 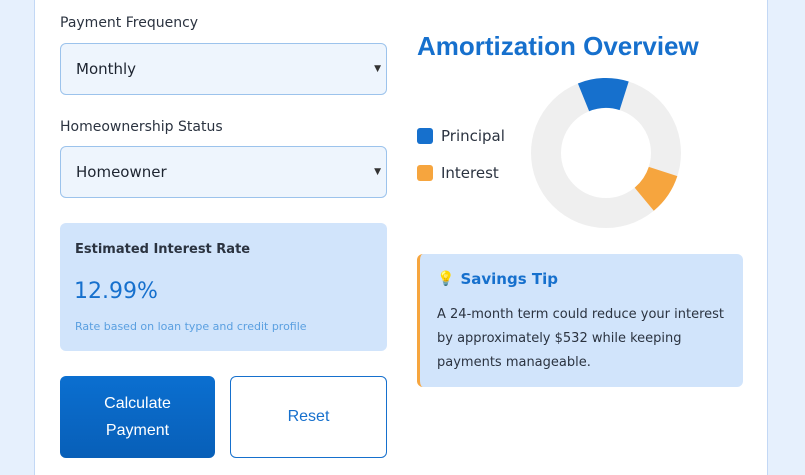 I want to click on legend-item-principal: Principal, so click(x=461, y=136).